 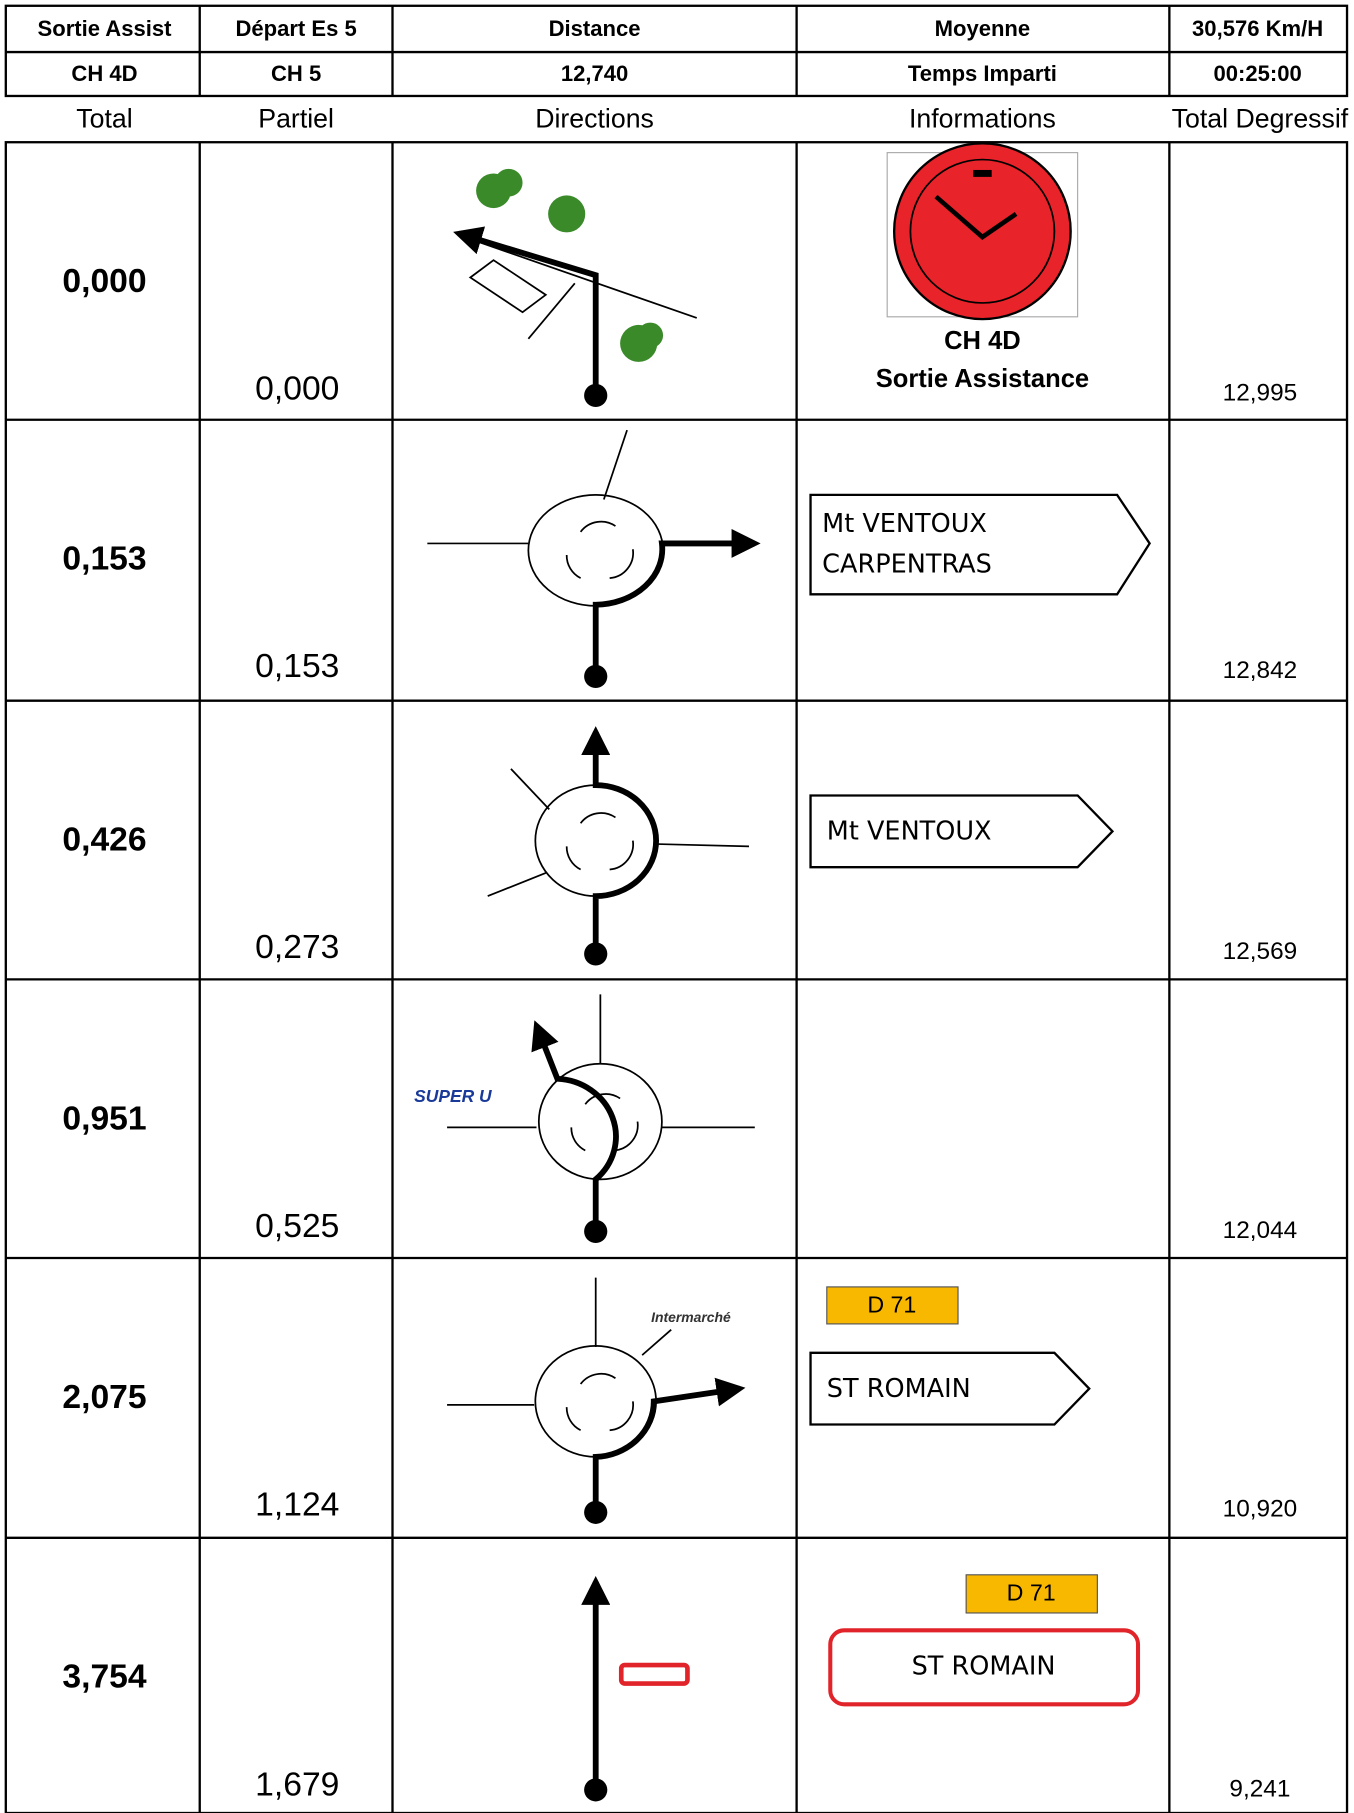 I want to click on header-row-part: CH 4D, so click(x=104, y=73).